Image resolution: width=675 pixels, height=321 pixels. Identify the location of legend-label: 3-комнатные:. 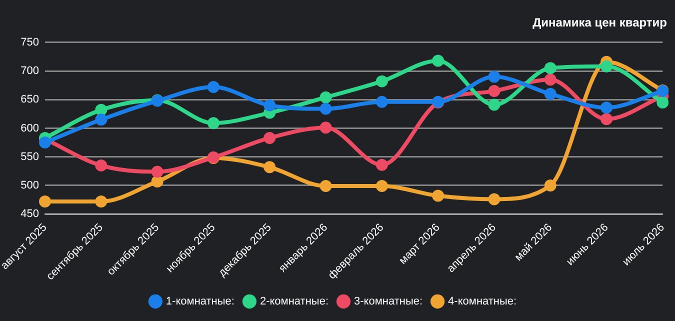
(388, 302).